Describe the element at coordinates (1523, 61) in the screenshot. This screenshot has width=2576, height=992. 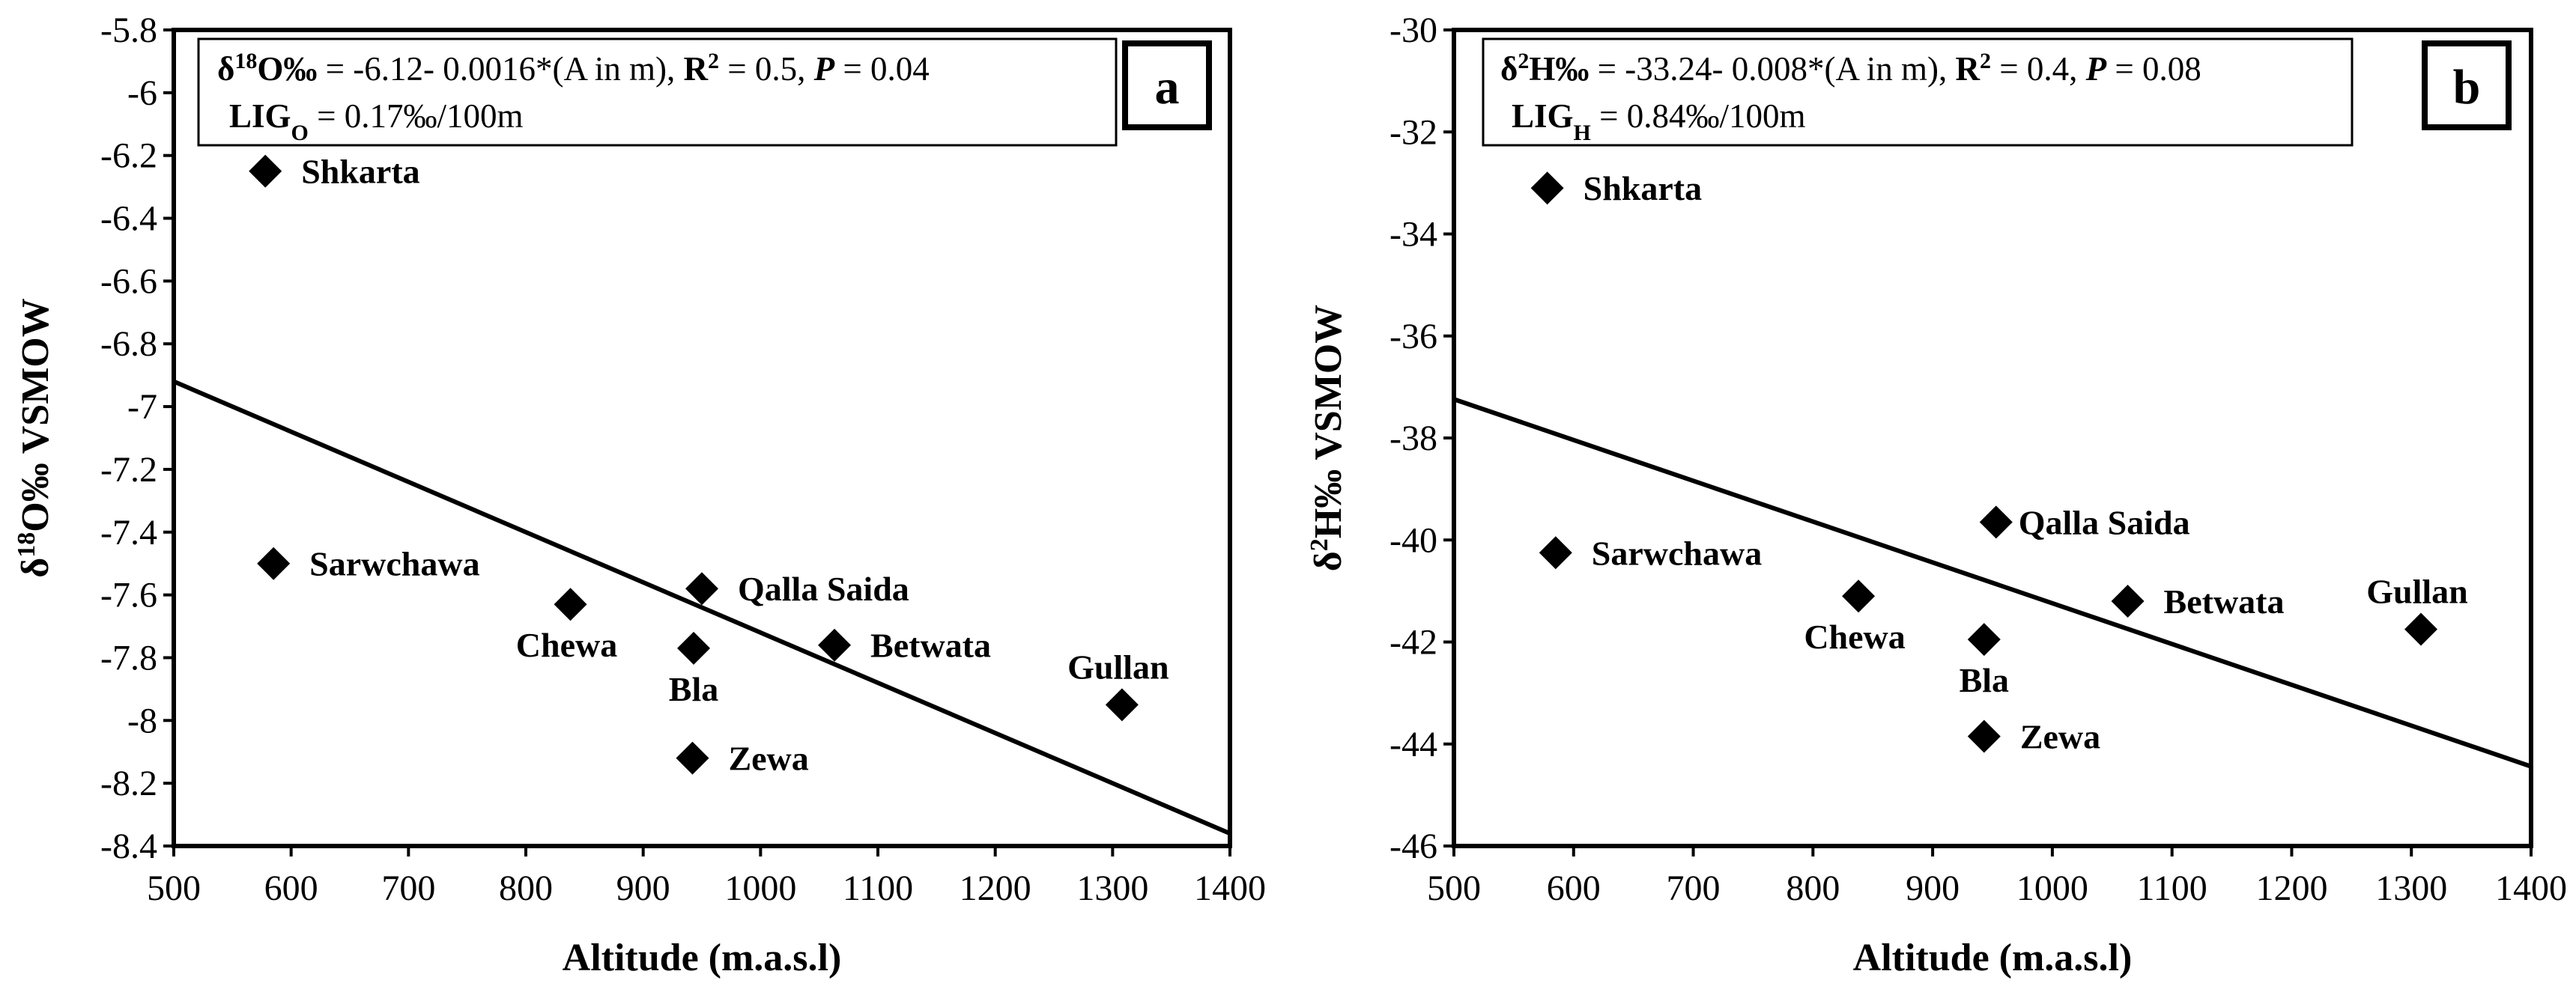
I see `eq-lhs-sup: 2` at that location.